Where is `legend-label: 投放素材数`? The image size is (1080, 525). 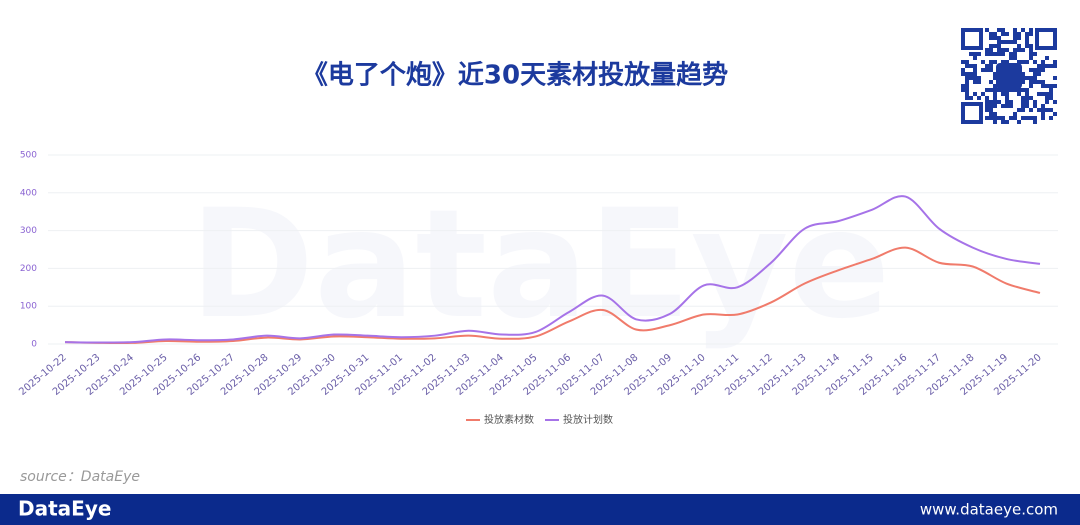
legend-label: 投放素材数 is located at coordinates (509, 419).